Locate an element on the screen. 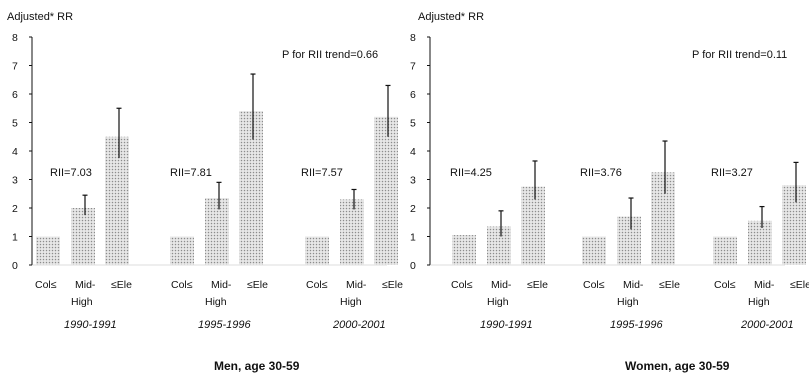 This screenshot has height=378, width=809. rii-label: RII=3.27 is located at coordinates (732, 173).